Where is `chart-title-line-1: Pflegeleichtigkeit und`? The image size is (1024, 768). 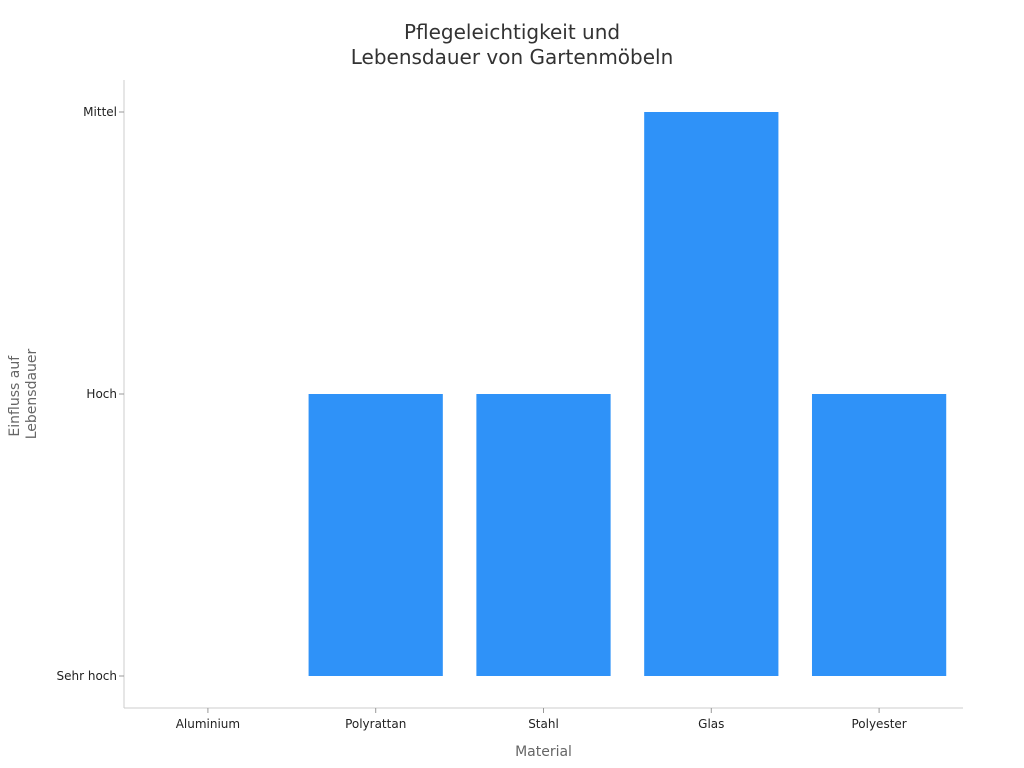
chart-title-line-1: Pflegeleichtigkeit und is located at coordinates (512, 32).